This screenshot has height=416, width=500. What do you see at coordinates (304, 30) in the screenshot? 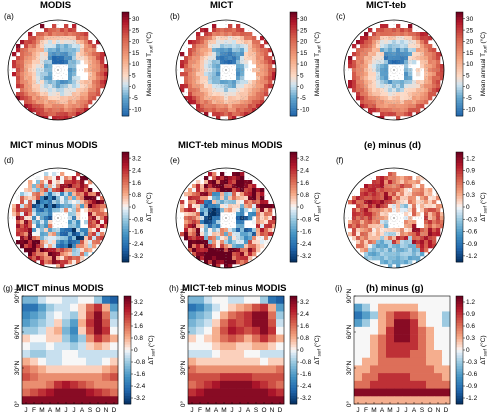
I see `colorbar-tick-label: 25` at bounding box center [304, 30].